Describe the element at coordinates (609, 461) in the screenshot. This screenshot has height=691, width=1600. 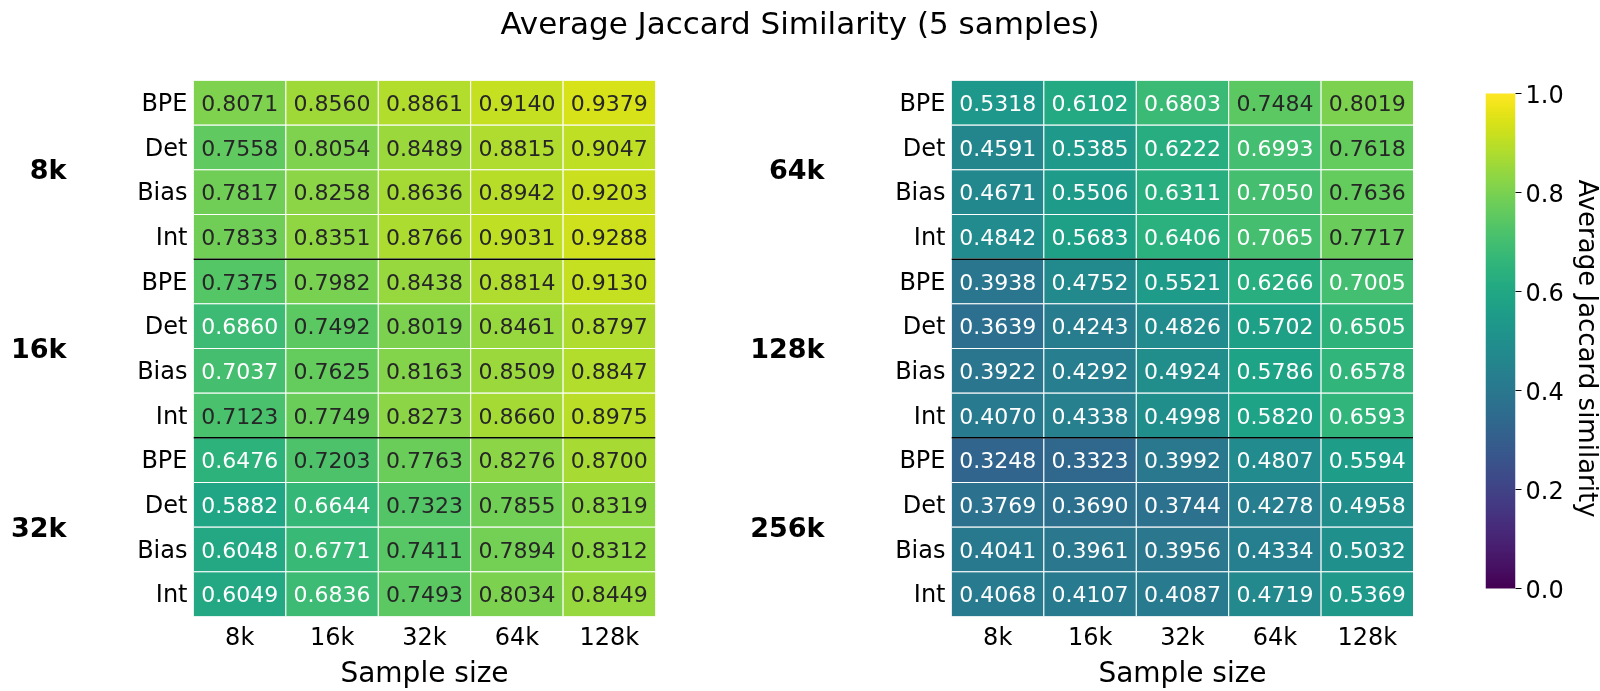
I see `data-label: 0.8700` at that location.